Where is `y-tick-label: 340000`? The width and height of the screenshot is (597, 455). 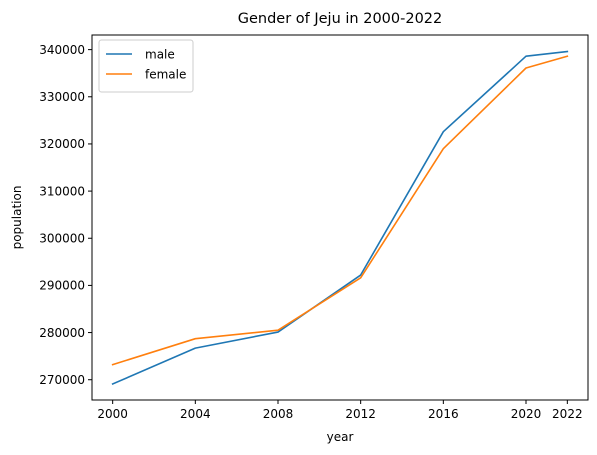
y-tick-label: 340000 is located at coordinates (62, 50).